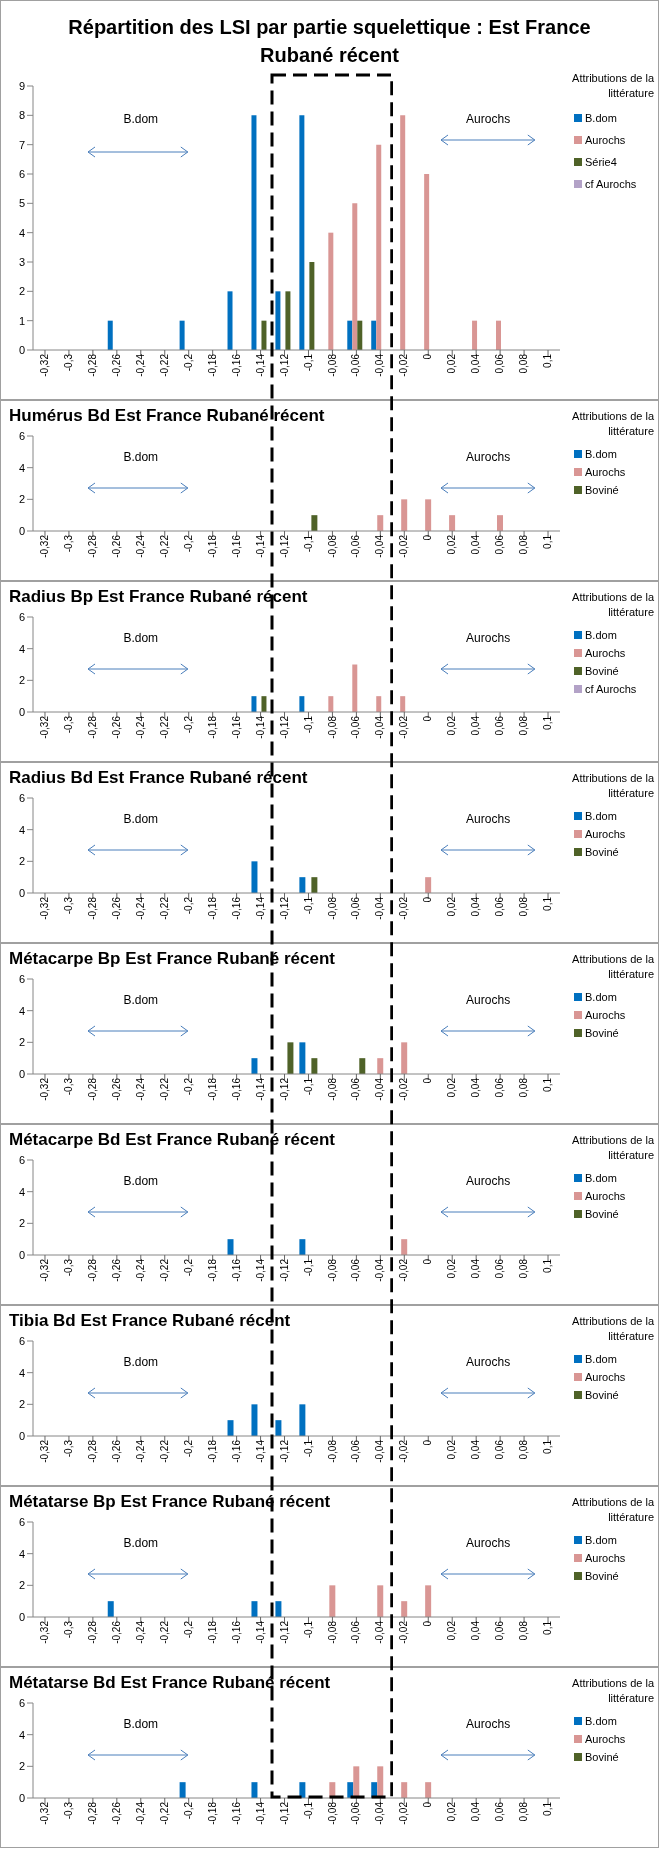 The image size is (661, 1858). What do you see at coordinates (356, 1813) in the screenshot?
I see `x-tick-label: -0,06` at bounding box center [356, 1813].